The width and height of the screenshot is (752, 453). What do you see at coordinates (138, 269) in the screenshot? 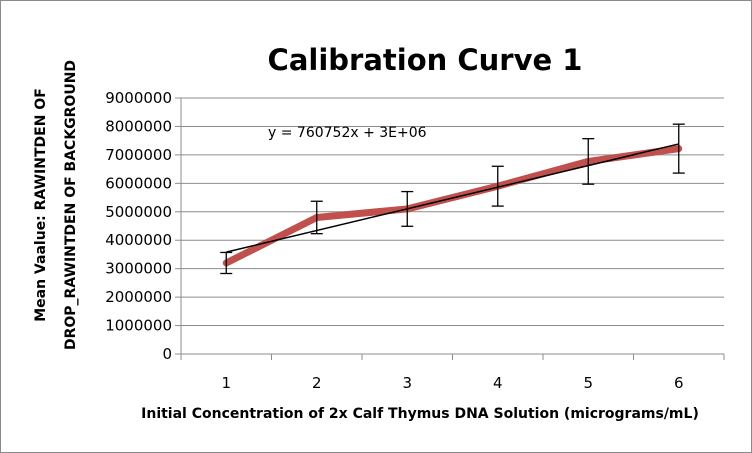
I see `y-tick-label: 3000000` at bounding box center [138, 269].